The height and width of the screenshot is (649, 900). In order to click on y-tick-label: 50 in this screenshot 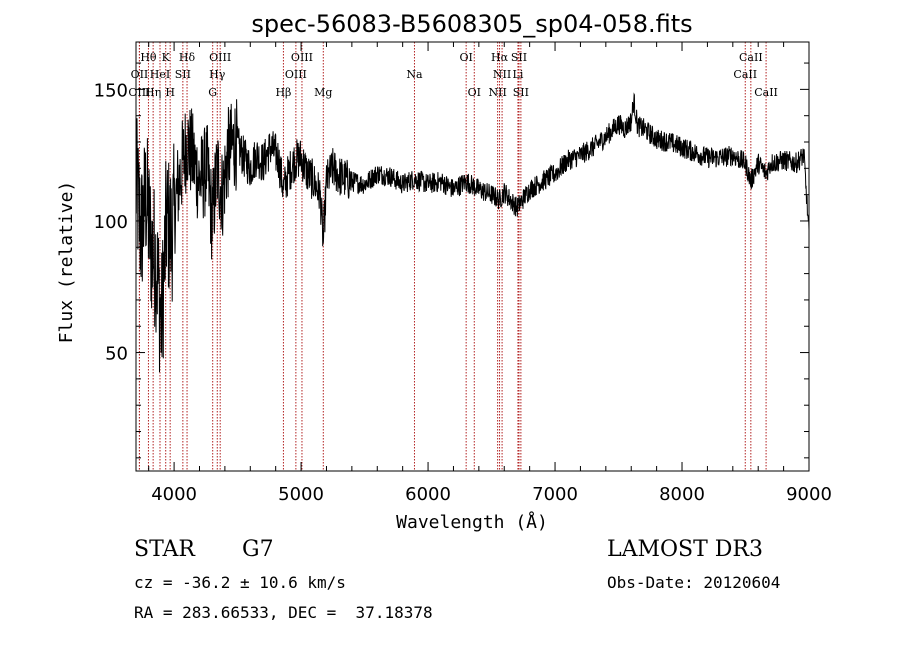, I will do `click(116, 354)`.